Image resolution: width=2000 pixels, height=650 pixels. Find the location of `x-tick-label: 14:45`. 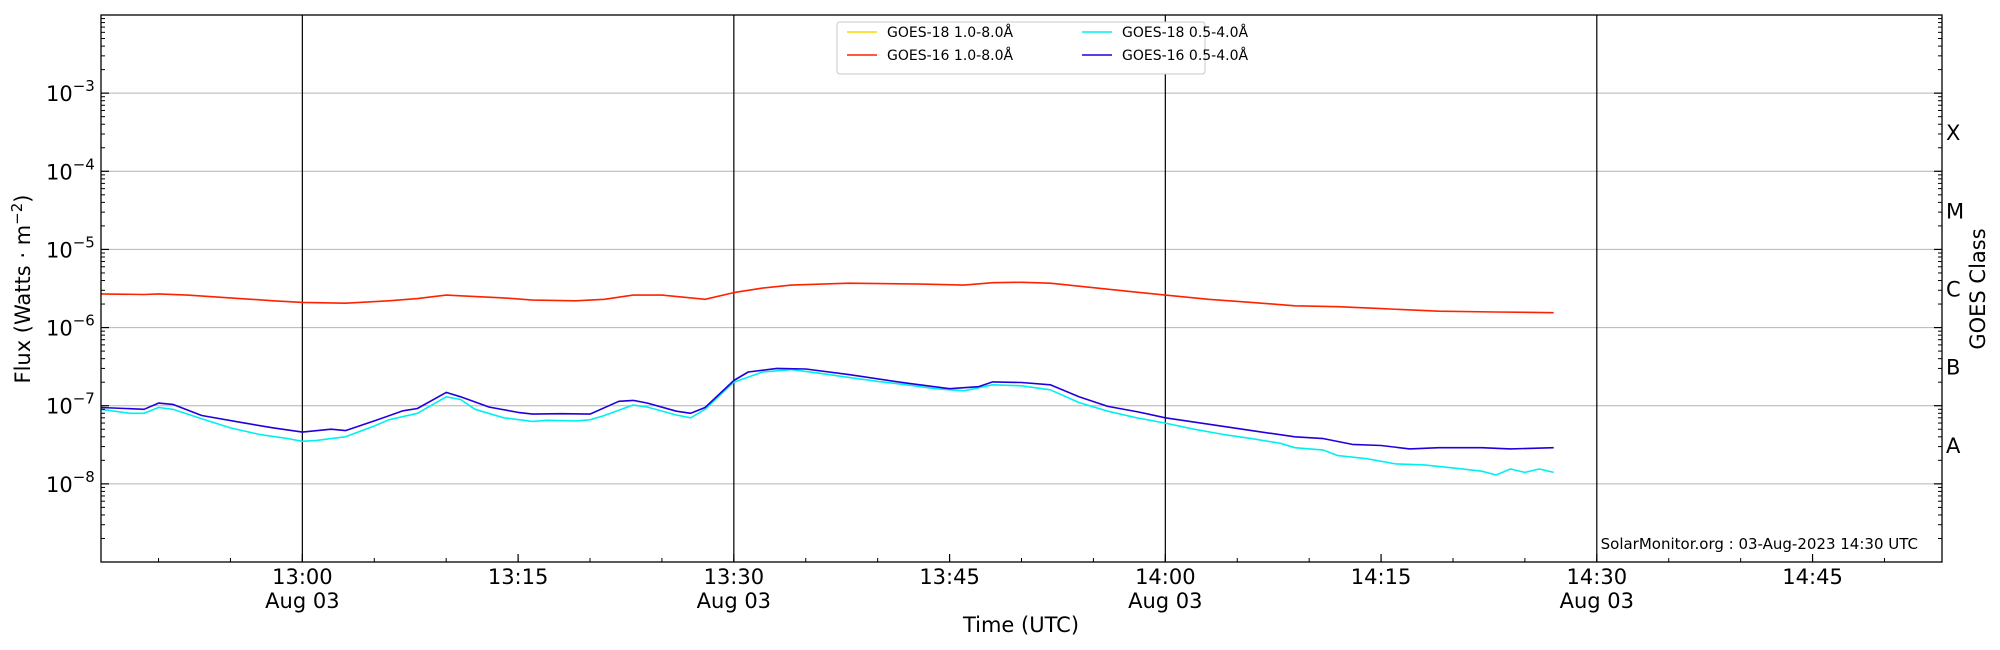

x-tick-label: 14:45 is located at coordinates (1812, 577).